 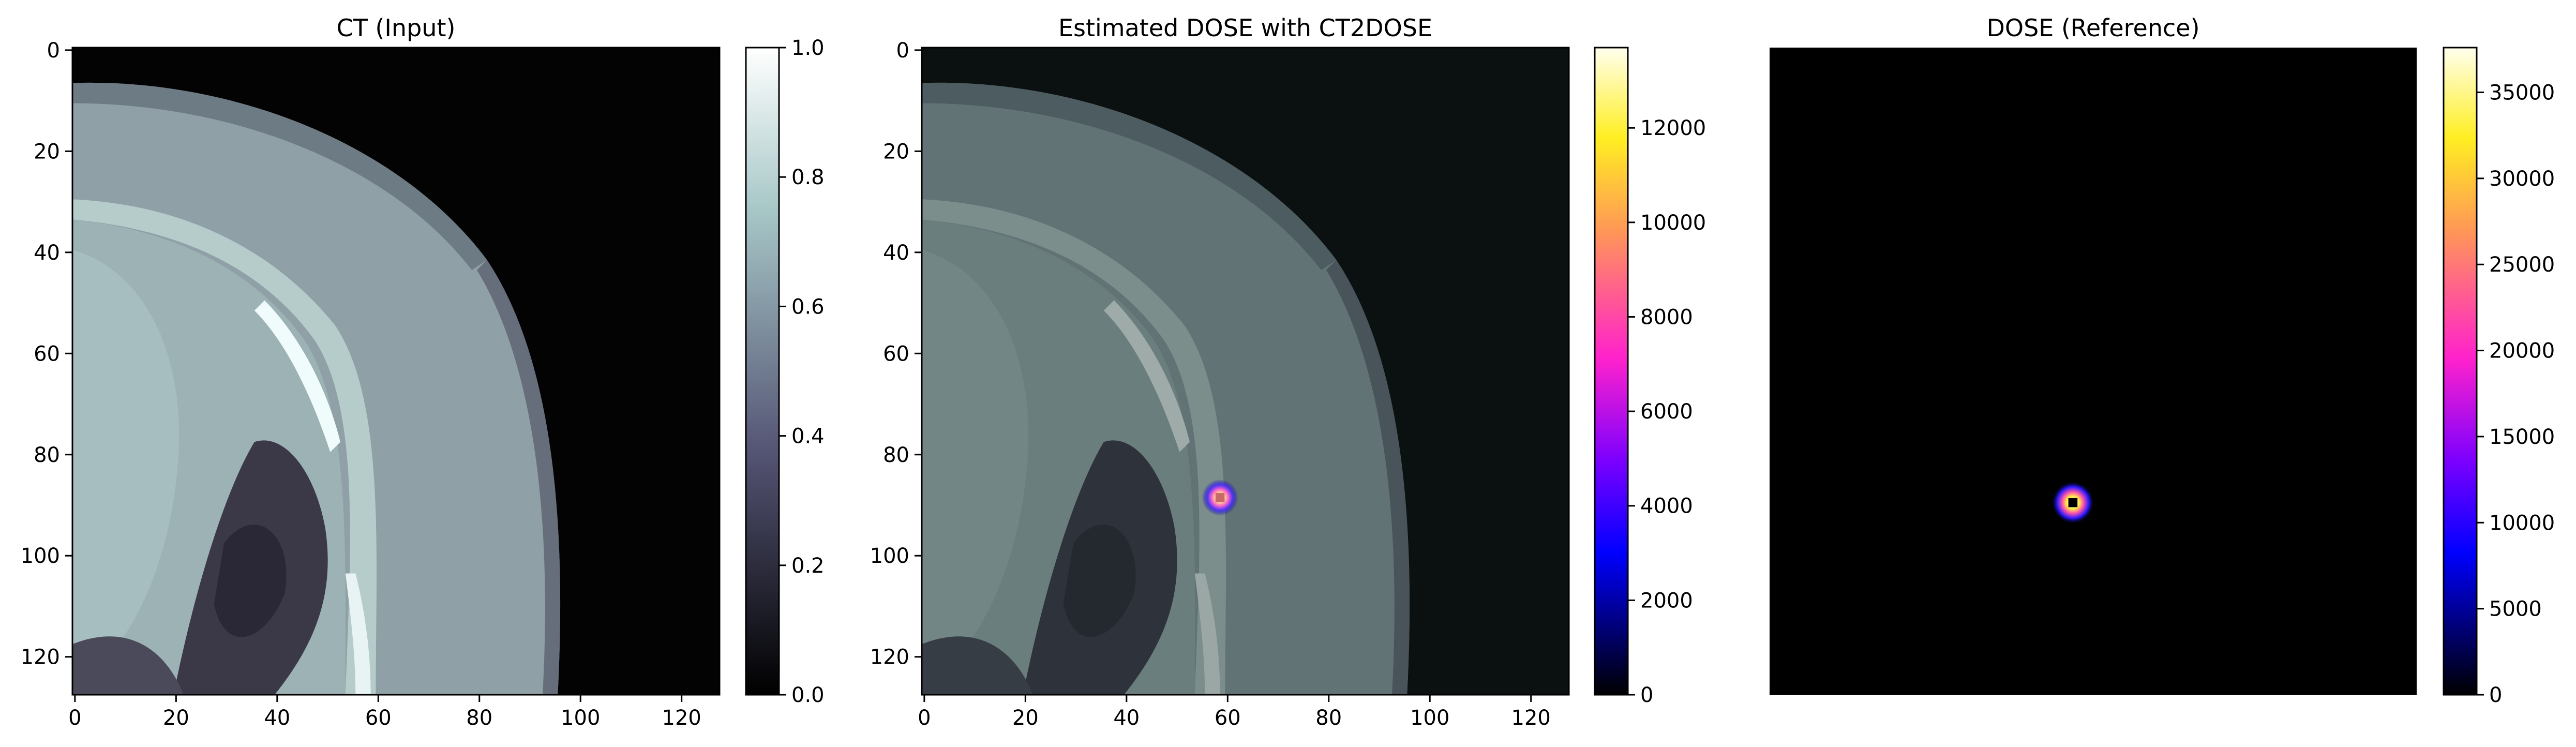 I want to click on colorbar-tick-label: 0.2, so click(x=808, y=566).